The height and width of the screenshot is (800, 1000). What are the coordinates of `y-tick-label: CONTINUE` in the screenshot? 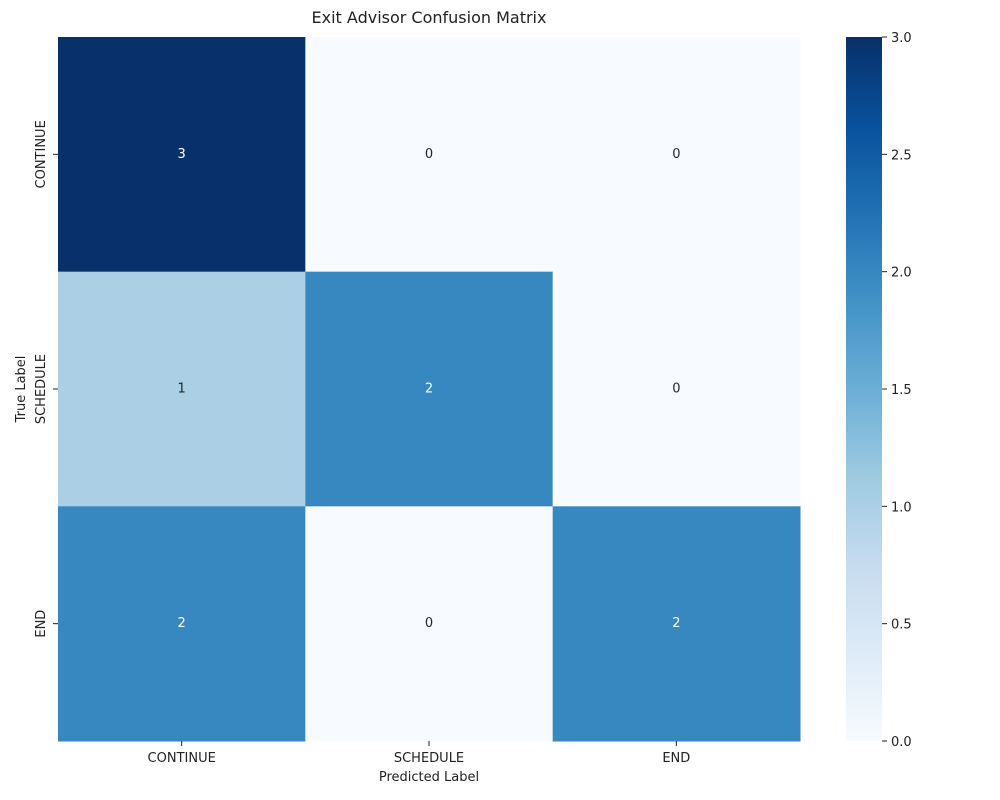 It's located at (41, 154).